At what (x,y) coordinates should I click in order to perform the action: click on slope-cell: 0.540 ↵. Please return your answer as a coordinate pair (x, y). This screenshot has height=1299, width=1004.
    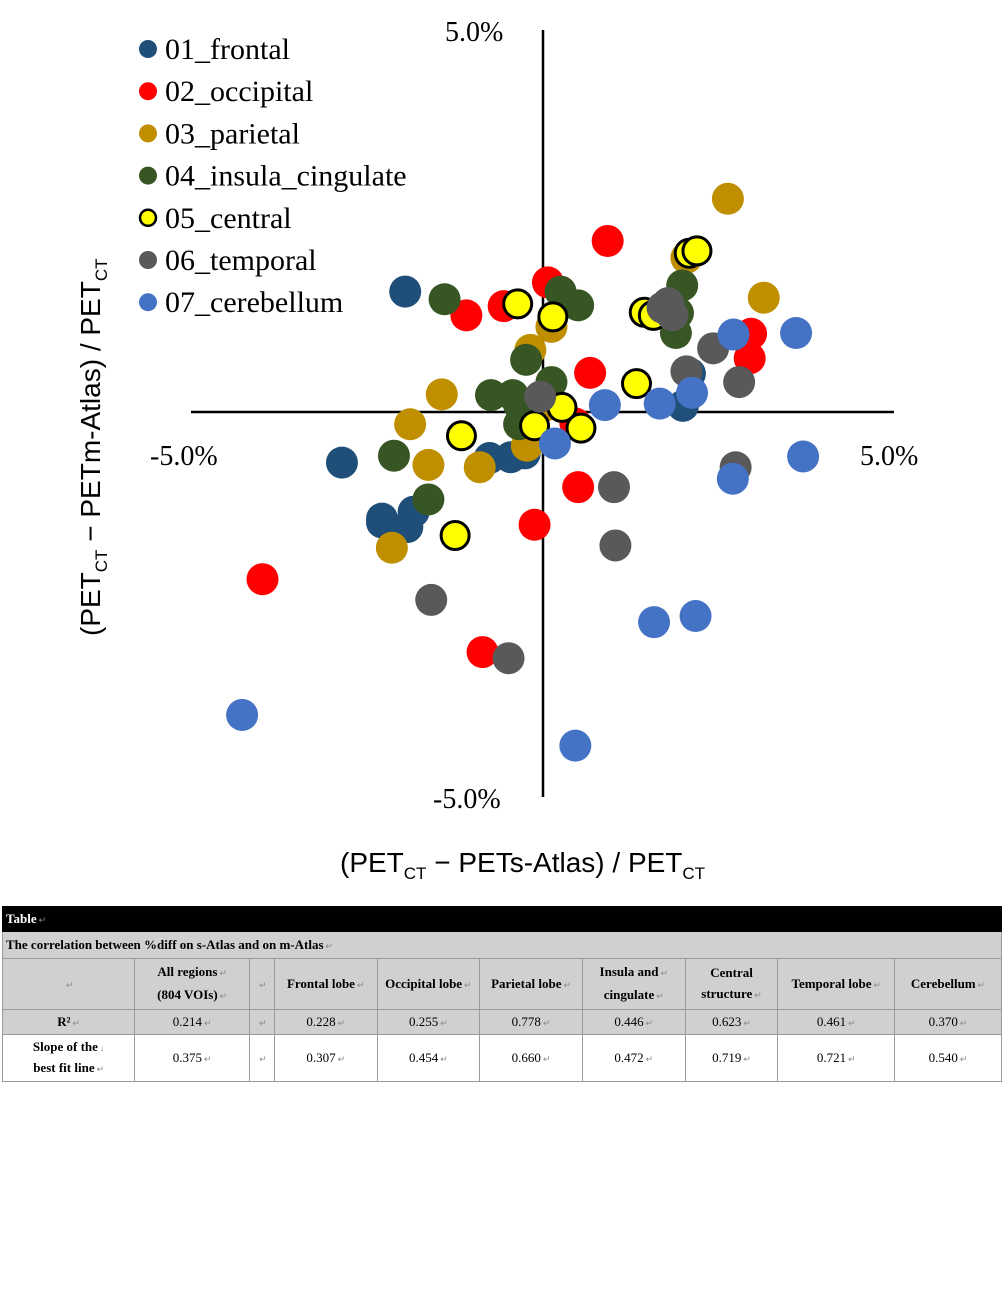
    Looking at the image, I should click on (948, 1058).